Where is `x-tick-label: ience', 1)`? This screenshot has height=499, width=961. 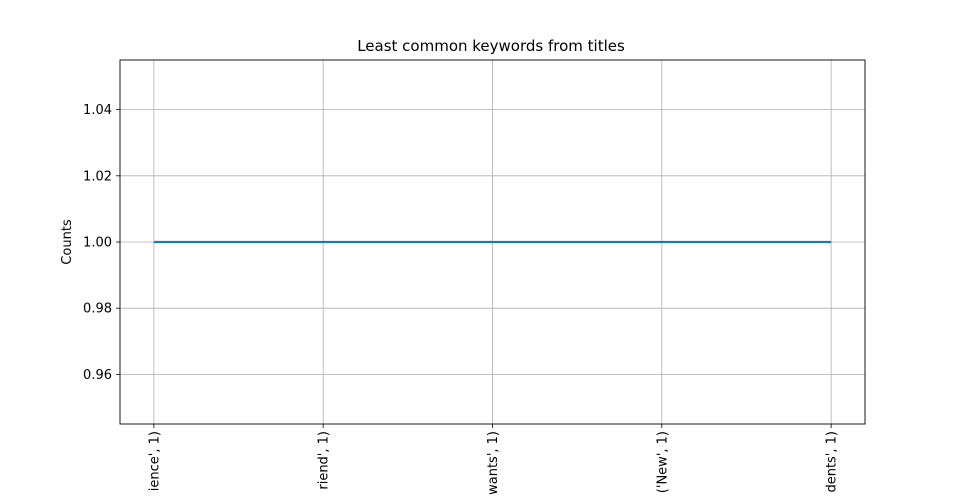
x-tick-label: ience', 1) is located at coordinates (154, 461).